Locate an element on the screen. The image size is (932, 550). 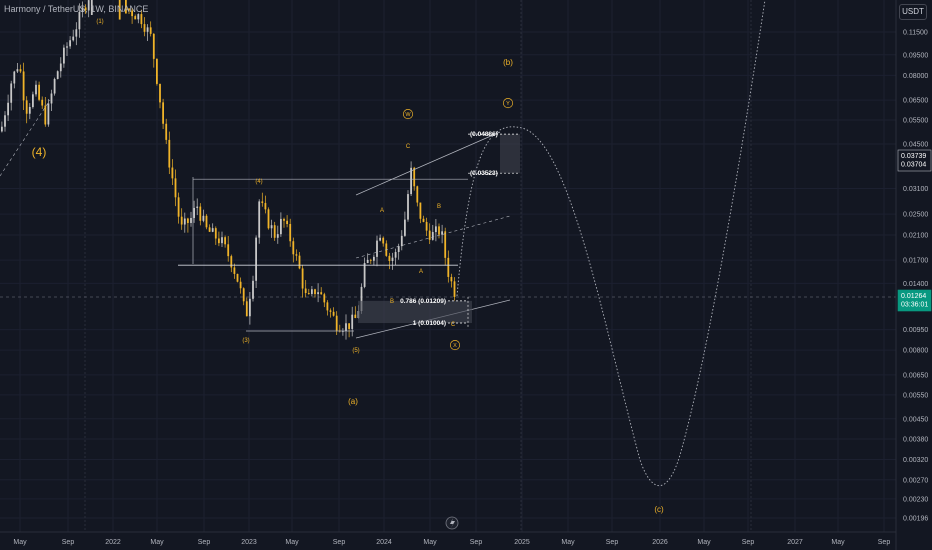
price-tick-label: 0.00550 is located at coordinates (915, 395).